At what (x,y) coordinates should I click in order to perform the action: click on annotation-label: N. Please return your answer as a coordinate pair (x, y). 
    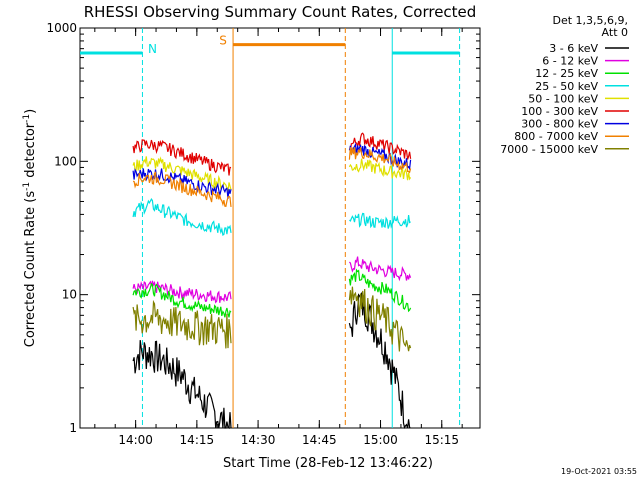
    Looking at the image, I should click on (152, 49).